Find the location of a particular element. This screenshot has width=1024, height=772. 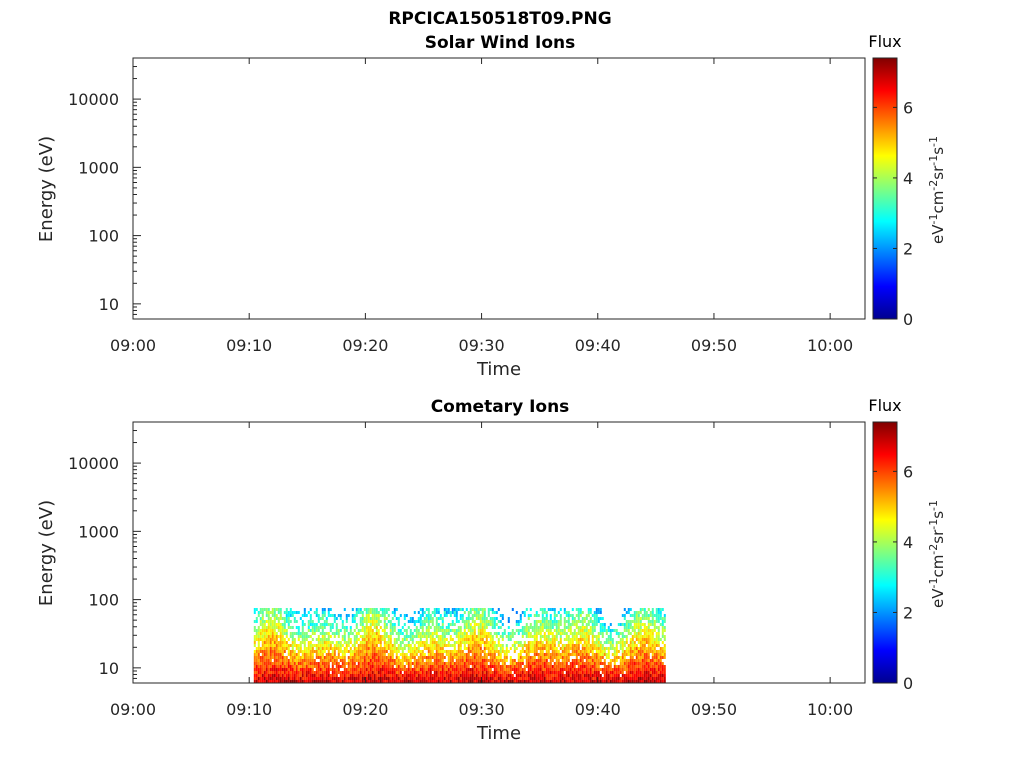

y-axis-label: Energy (eV) is located at coordinates (46, 553).